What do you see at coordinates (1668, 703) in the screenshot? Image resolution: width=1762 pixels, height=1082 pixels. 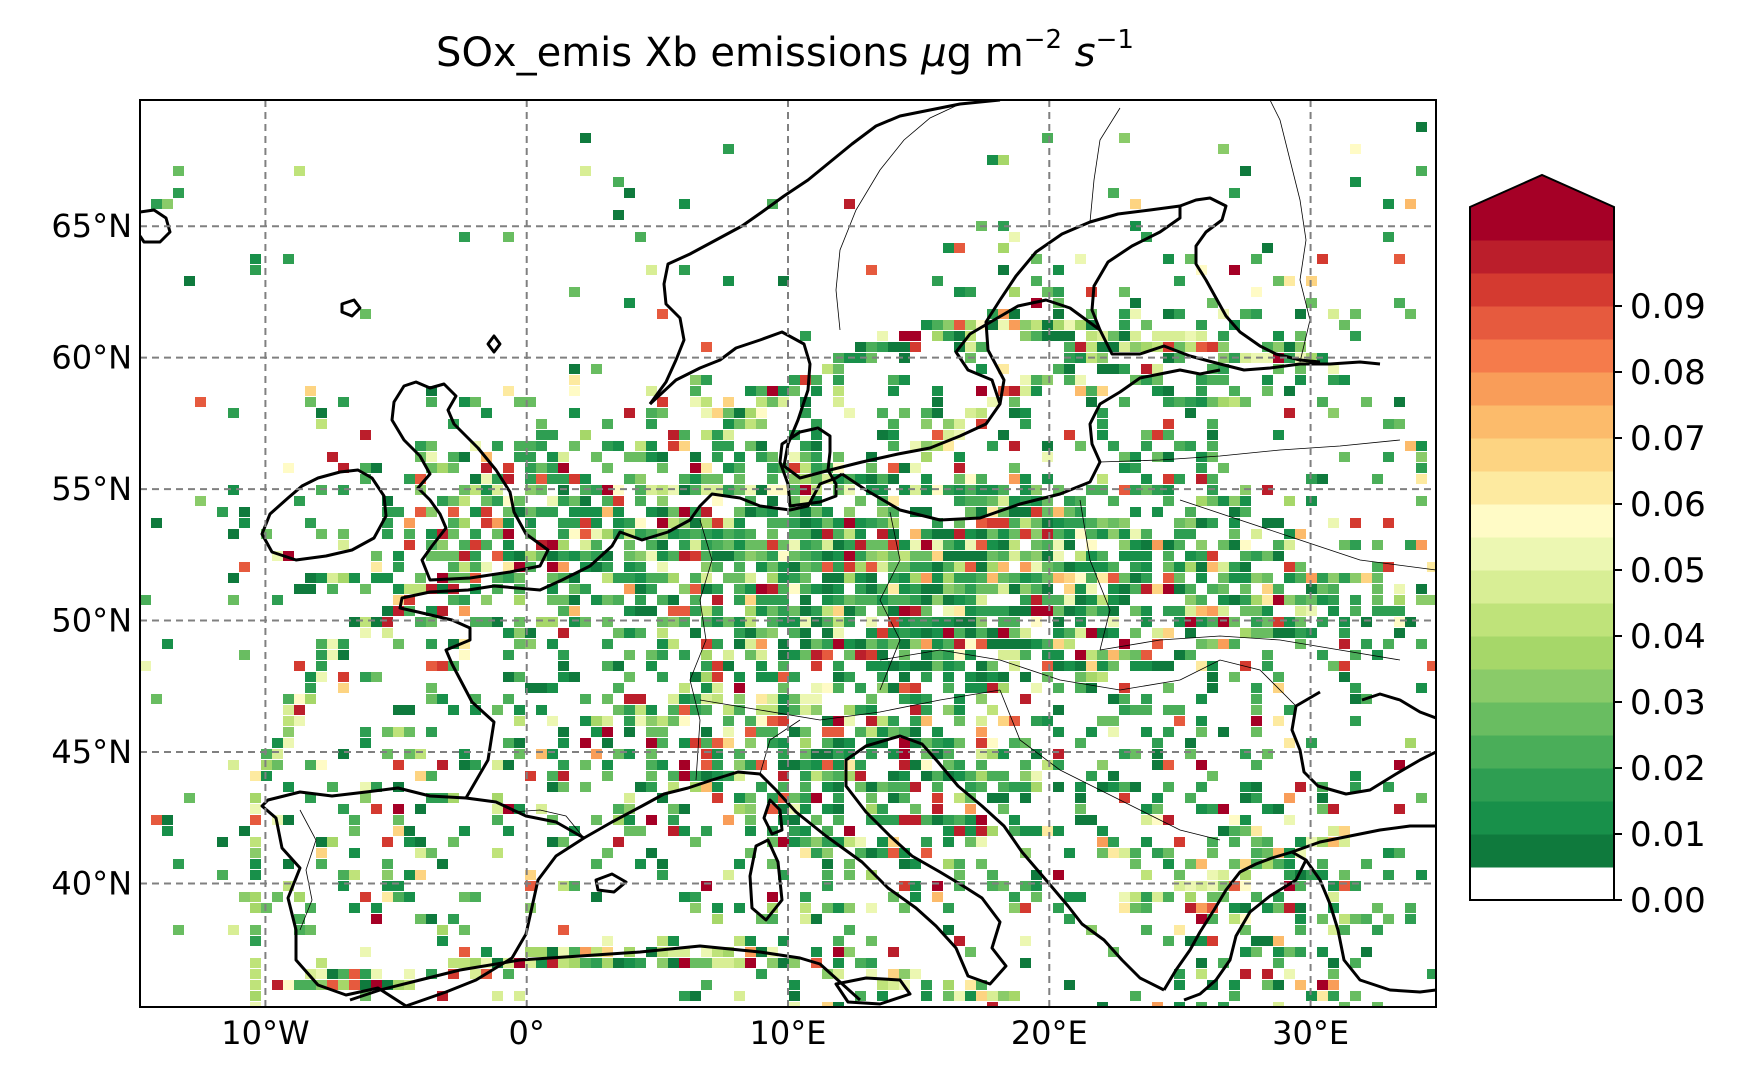 I see `colorbar-tick-label: 0.03` at bounding box center [1668, 703].